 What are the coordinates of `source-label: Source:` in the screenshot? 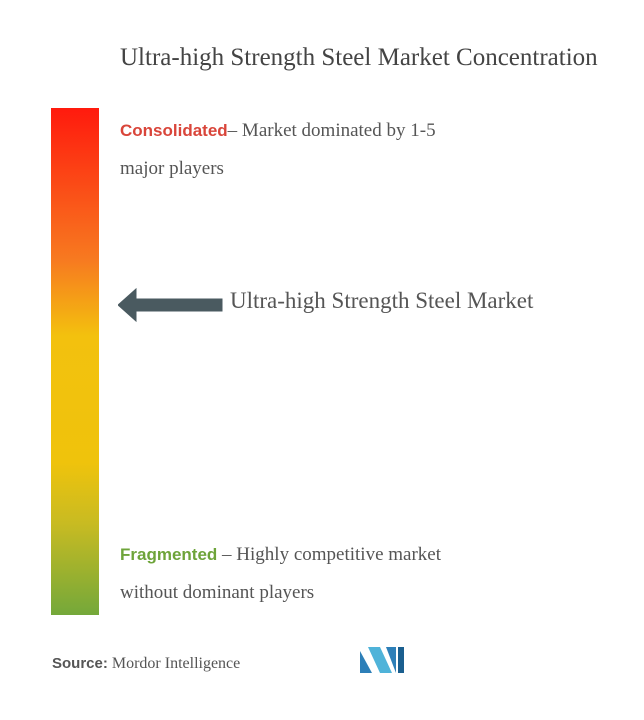 It's located at (80, 663).